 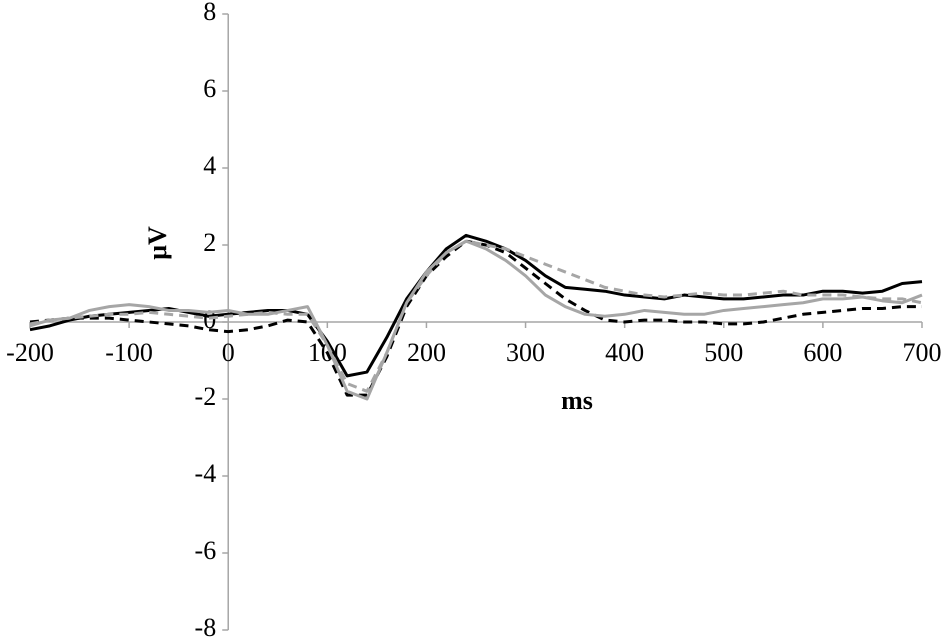 What do you see at coordinates (129, 352) in the screenshot?
I see `x-tick-label: -100` at bounding box center [129, 352].